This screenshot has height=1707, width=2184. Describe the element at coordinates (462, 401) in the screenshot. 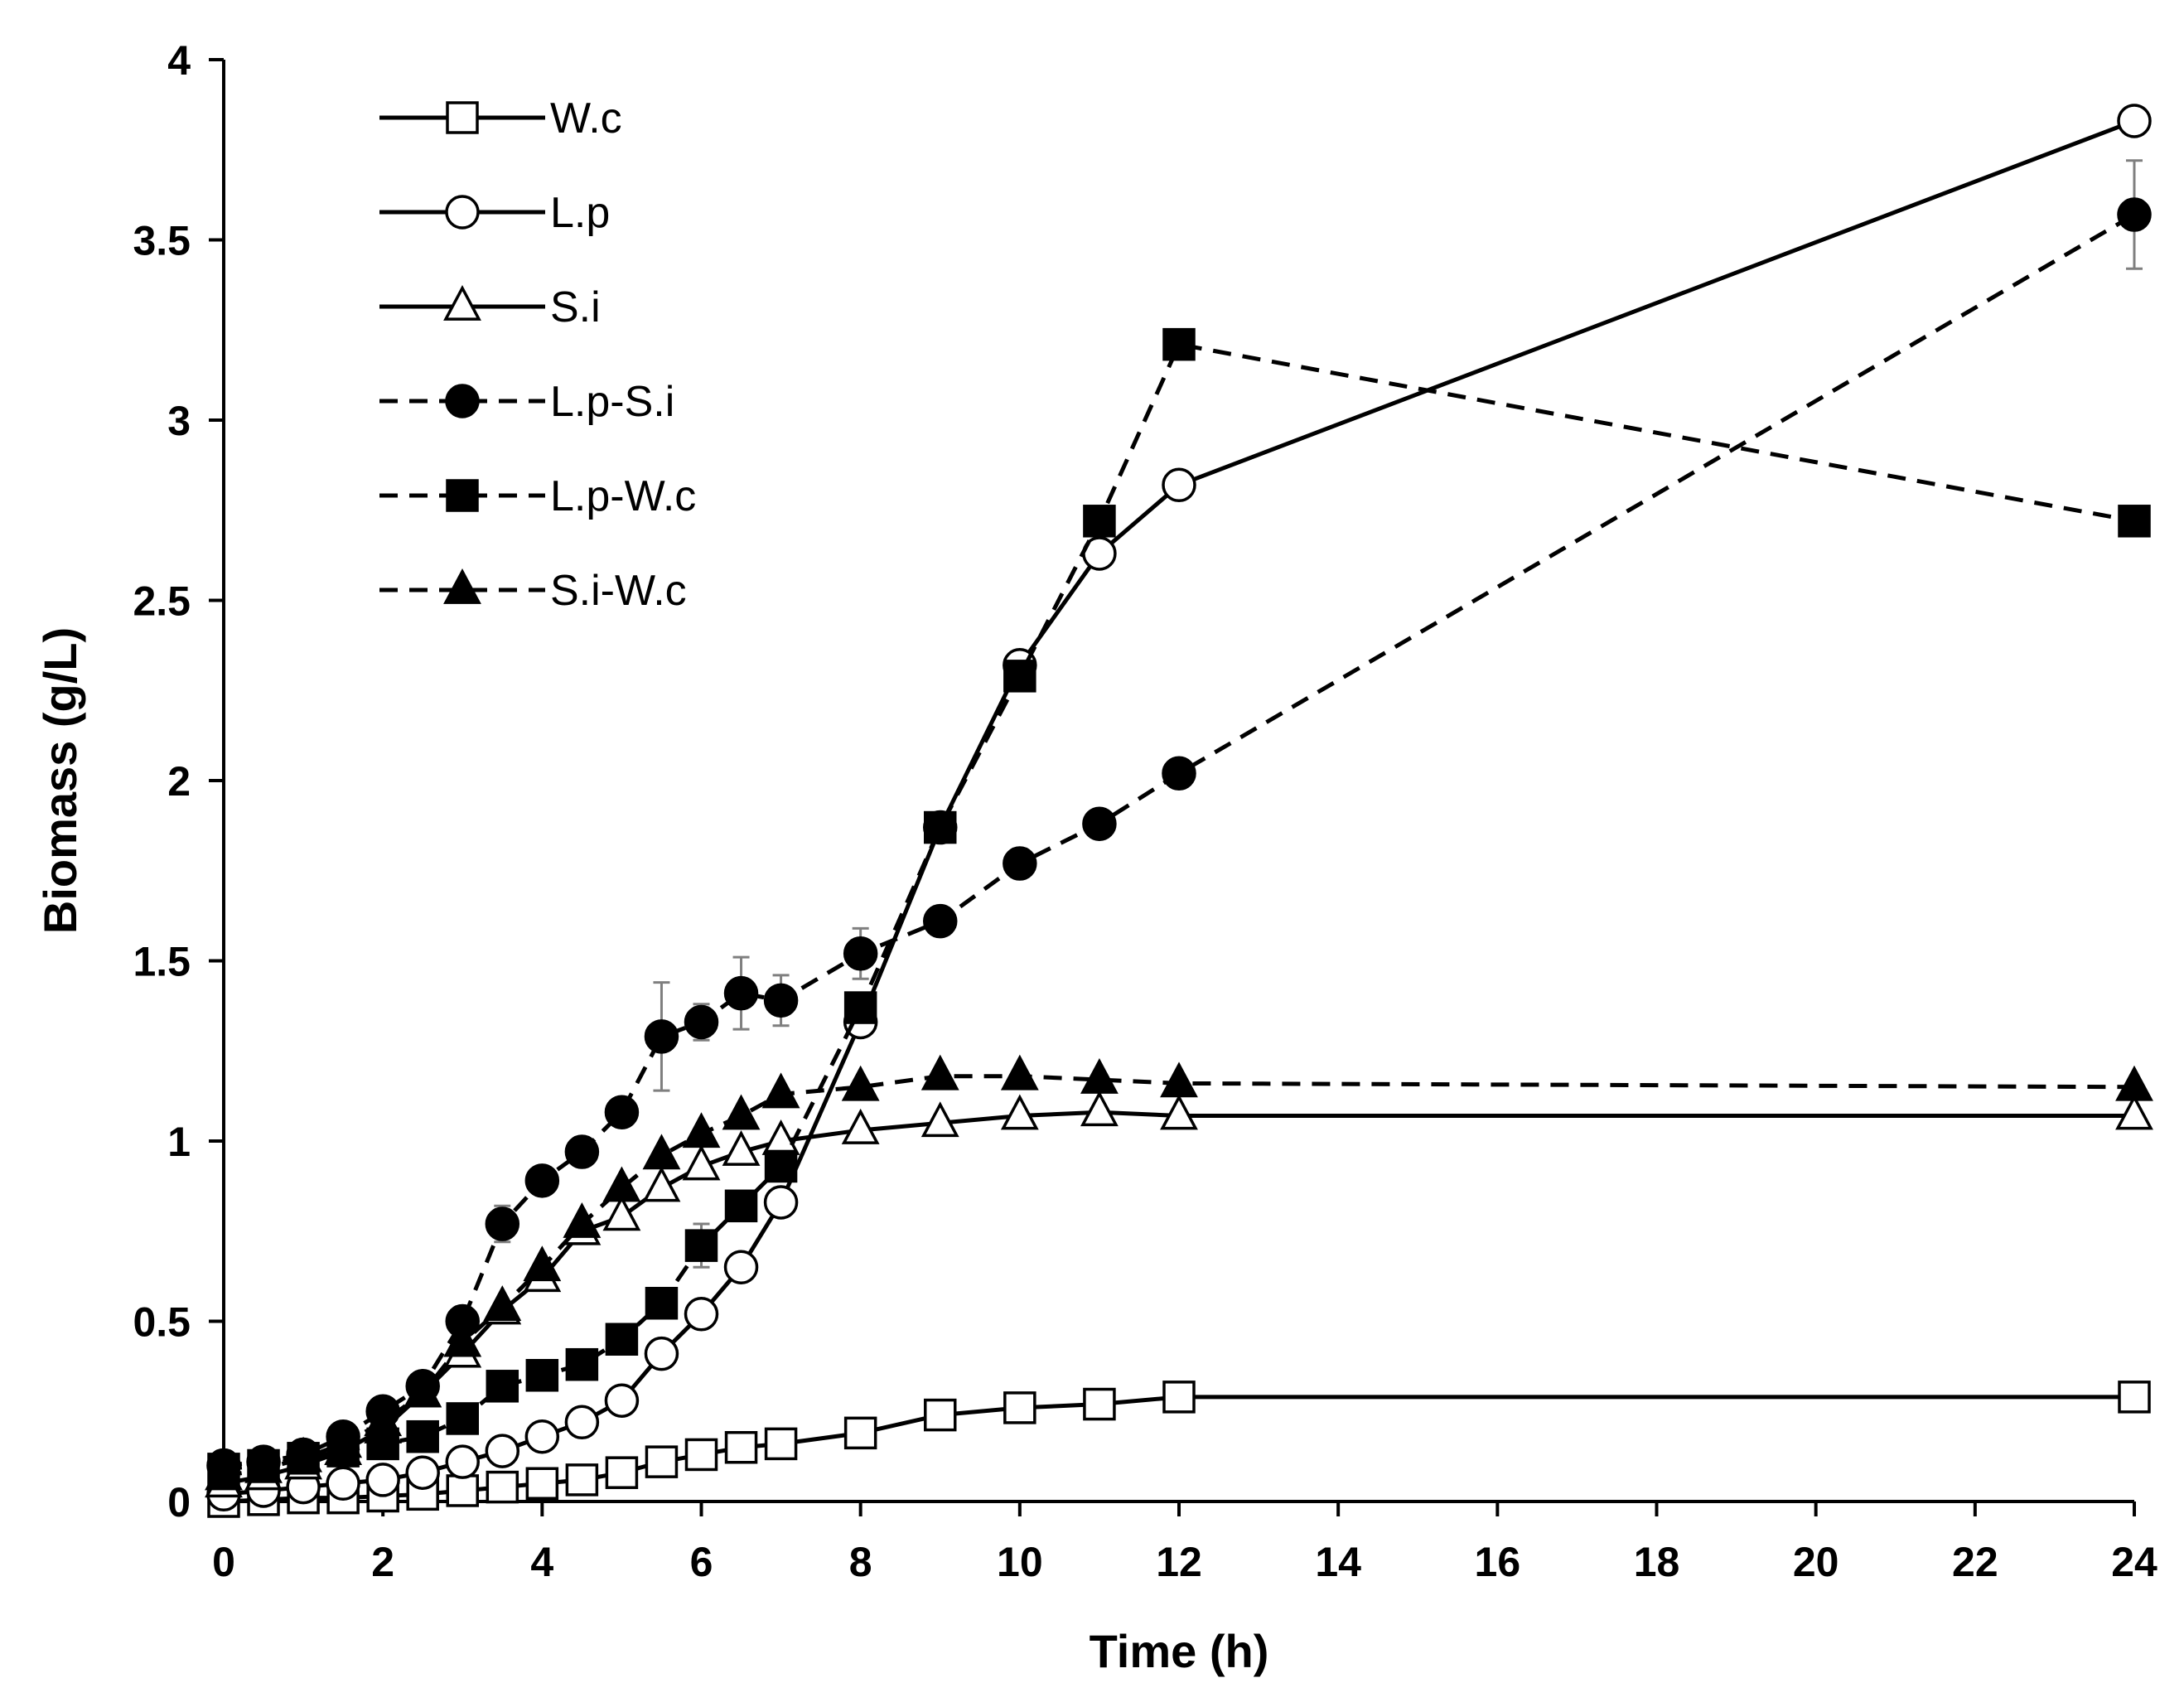

I see `legend-marker-l-p-s-i` at that location.